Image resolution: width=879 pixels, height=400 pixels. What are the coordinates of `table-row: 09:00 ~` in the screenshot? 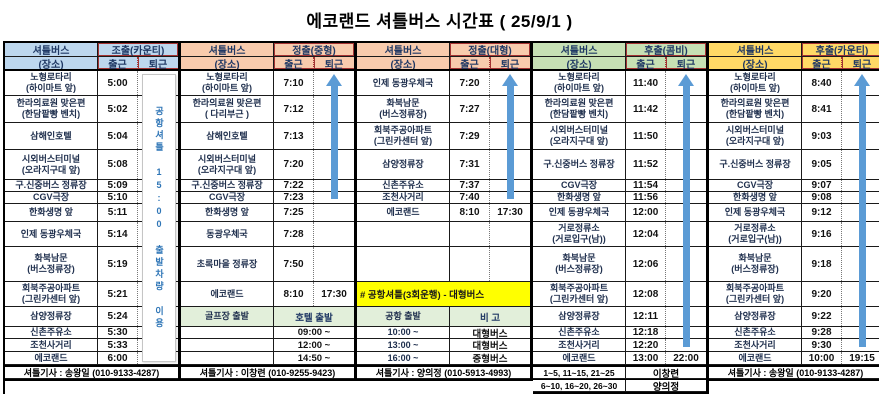 It's located at (267, 333).